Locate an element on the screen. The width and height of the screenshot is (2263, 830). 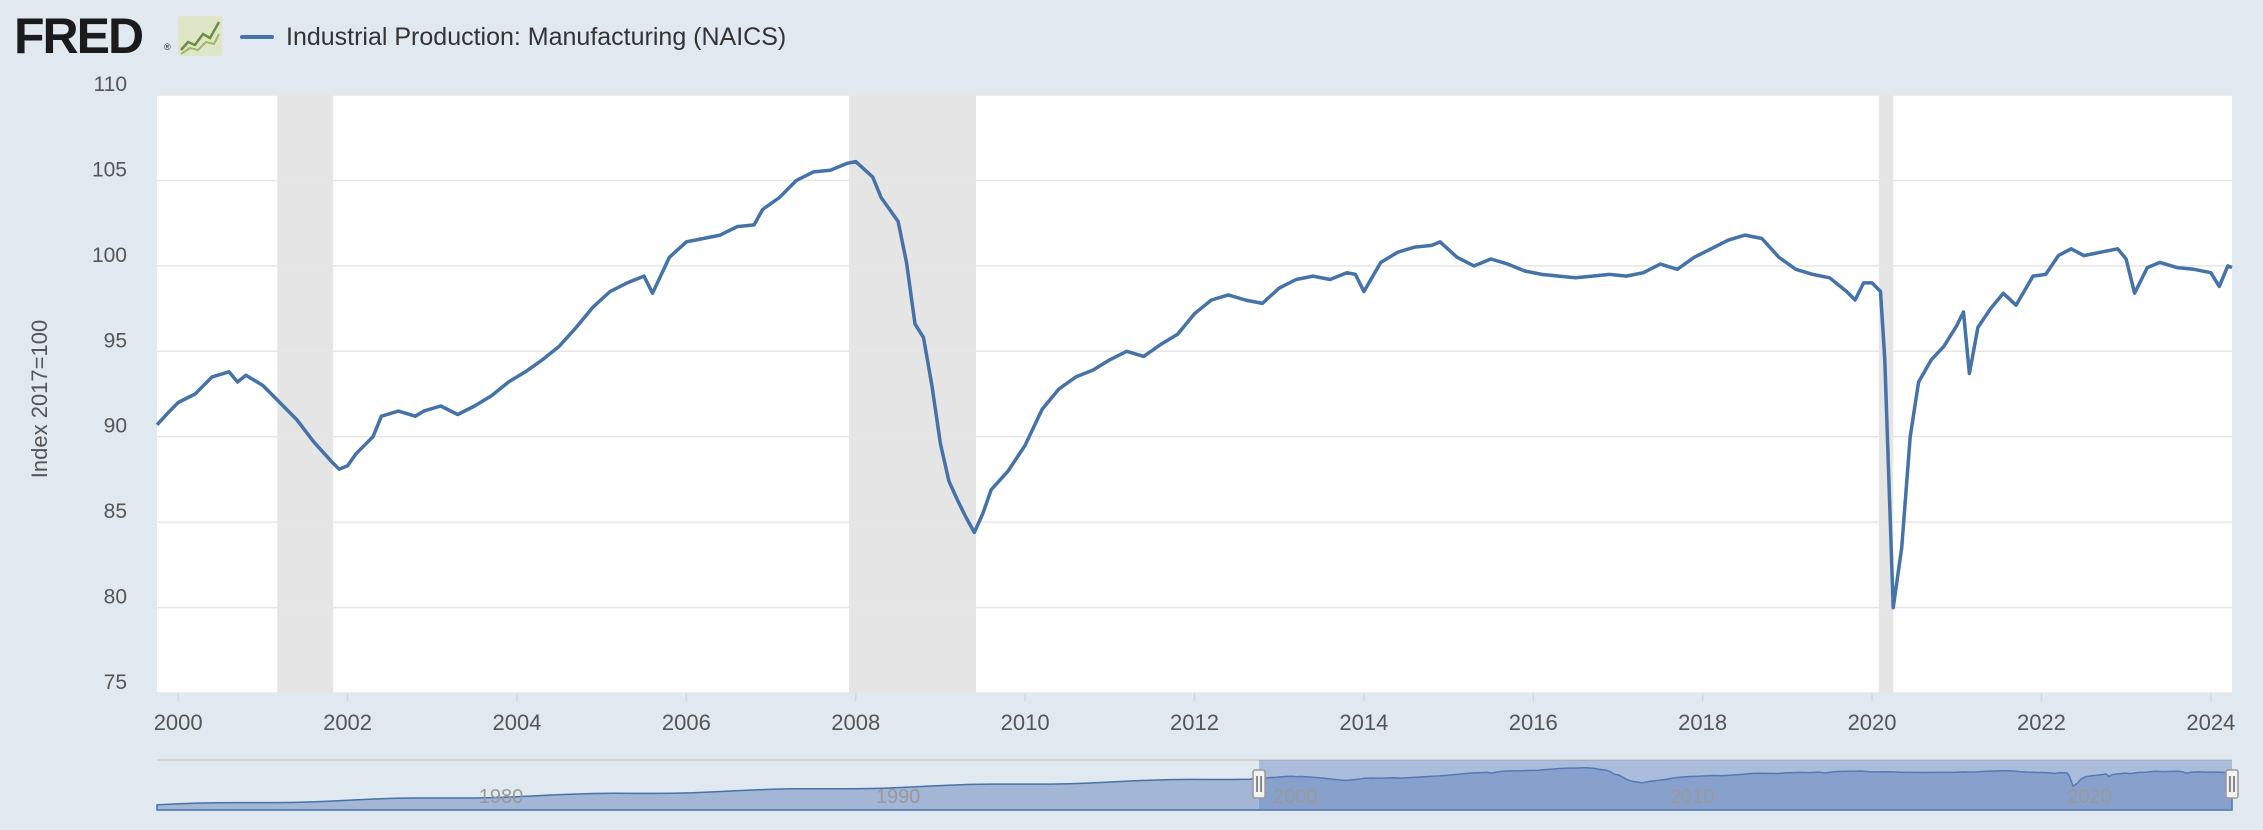
y-axis-title: Index 2017=100 is located at coordinates (39, 399).